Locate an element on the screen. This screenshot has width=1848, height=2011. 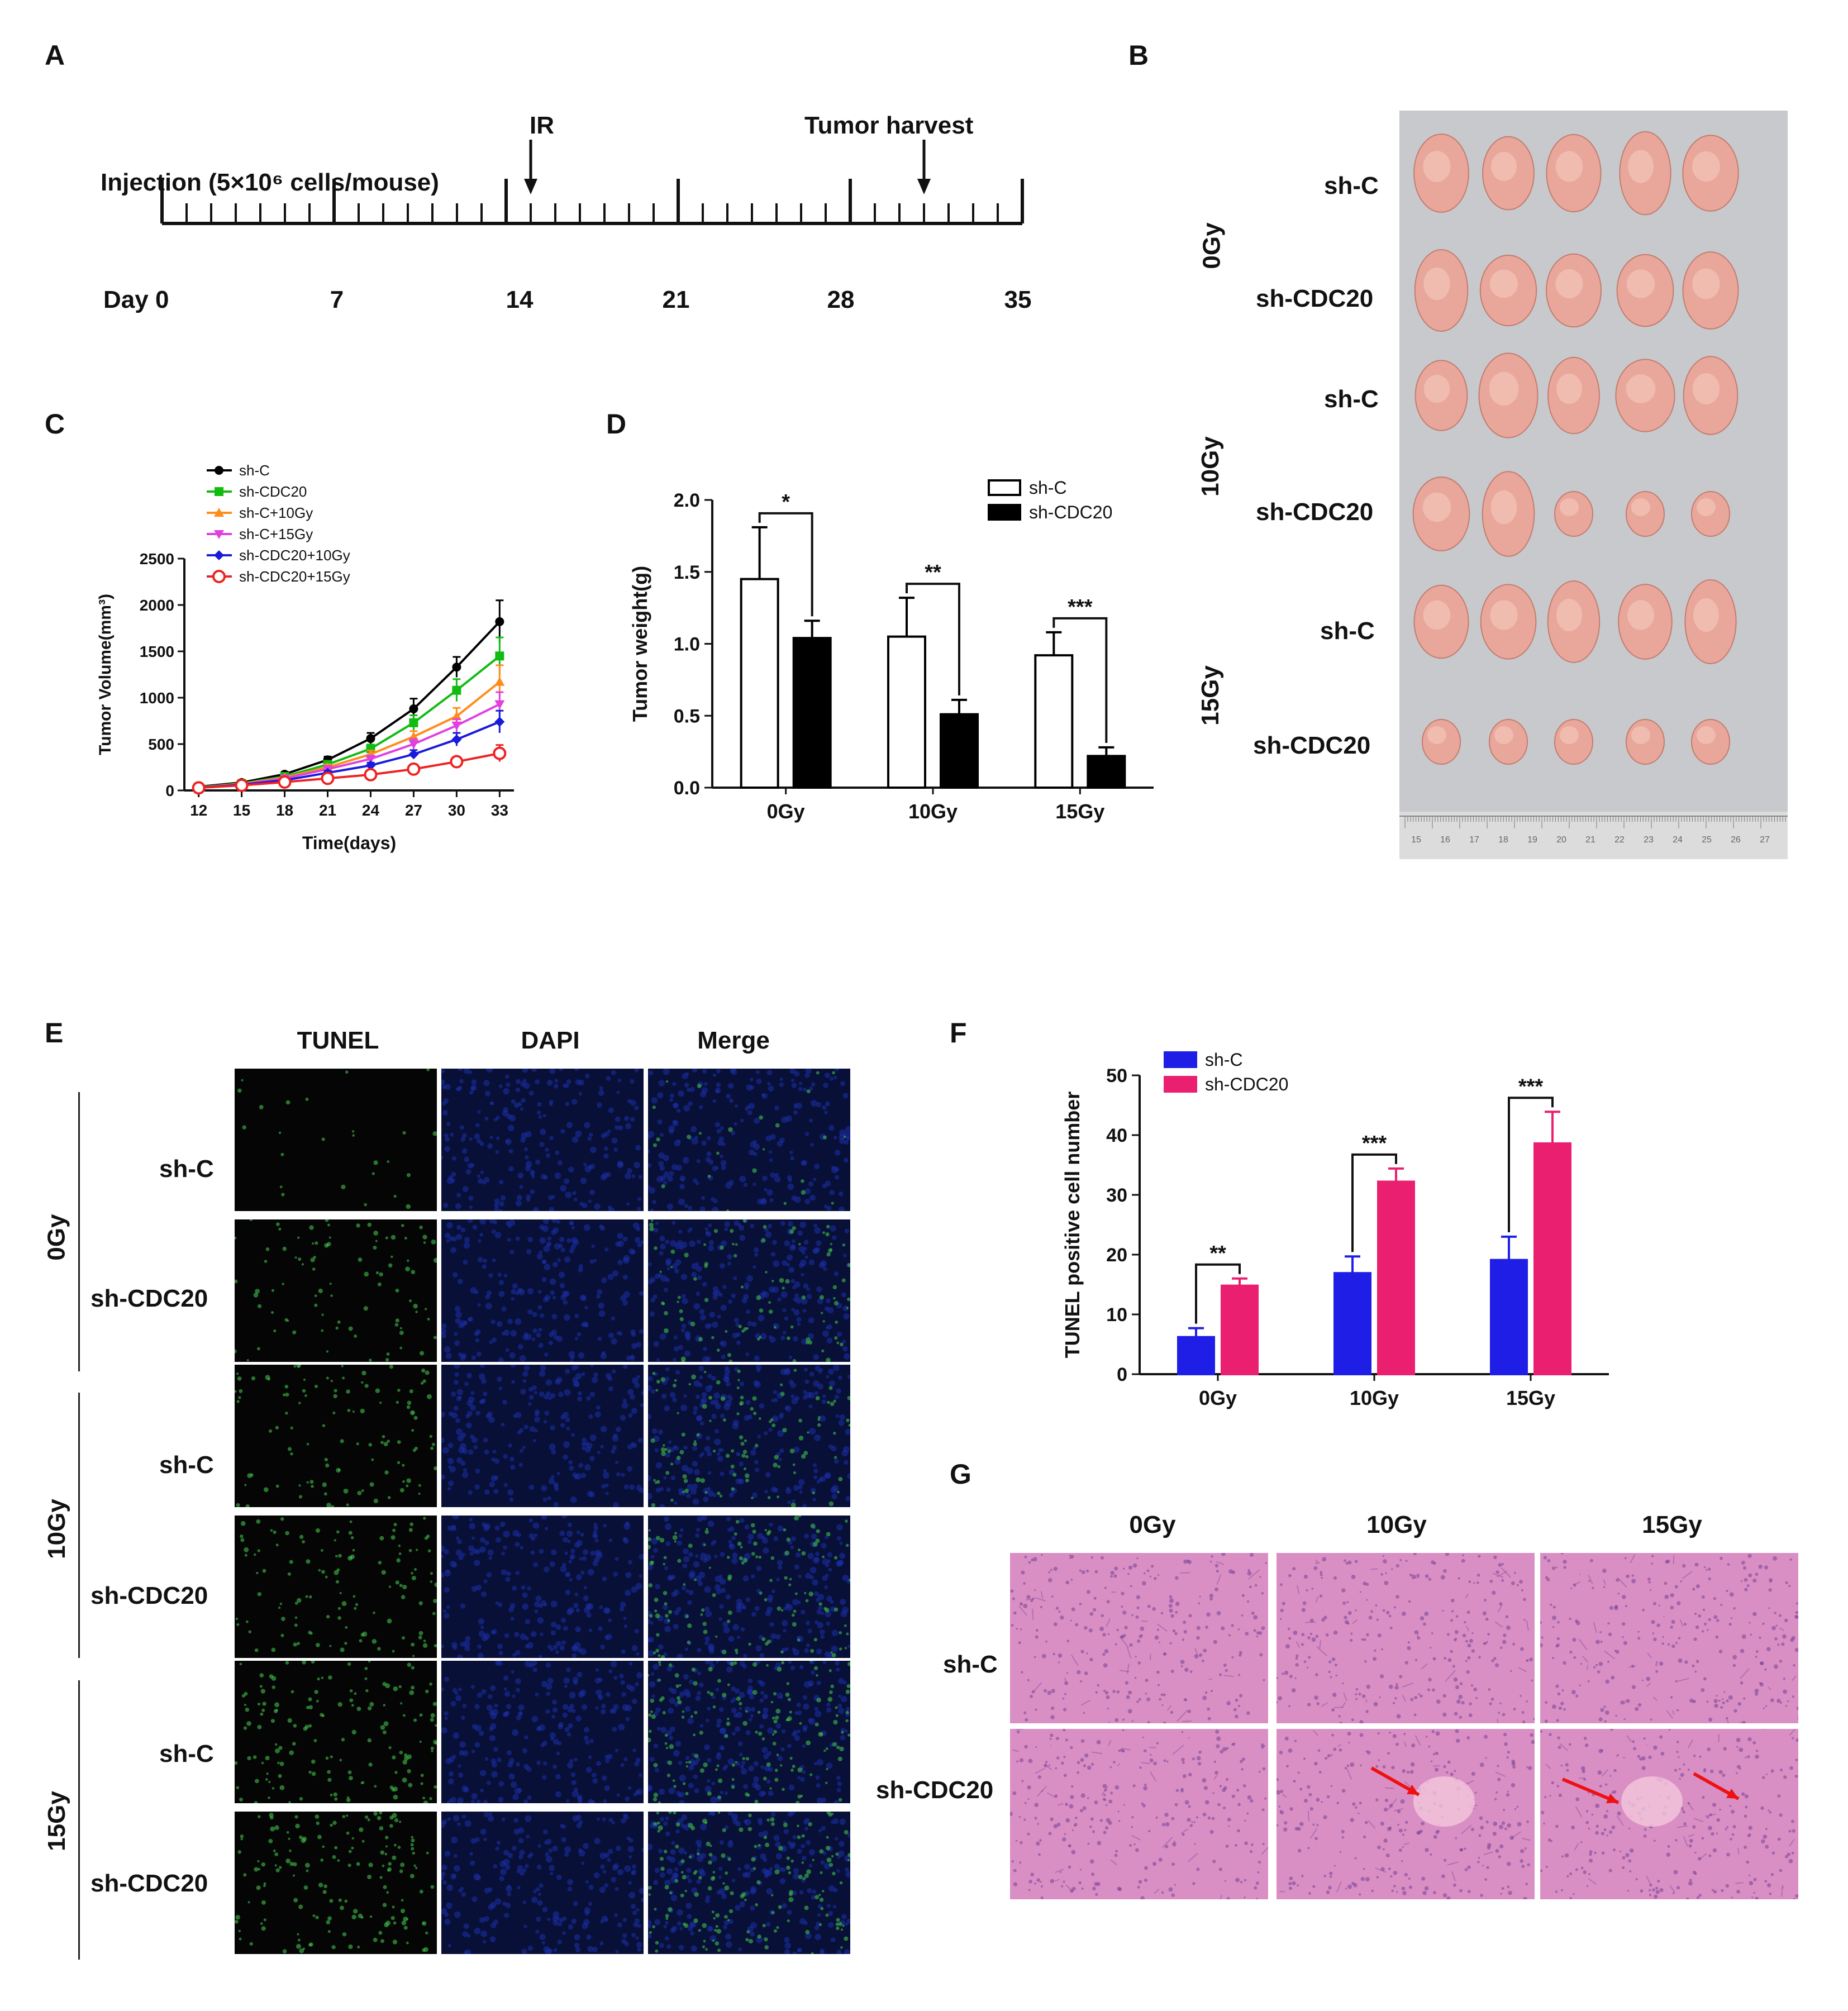
harvest-arrow-head is located at coordinates (924, 186).